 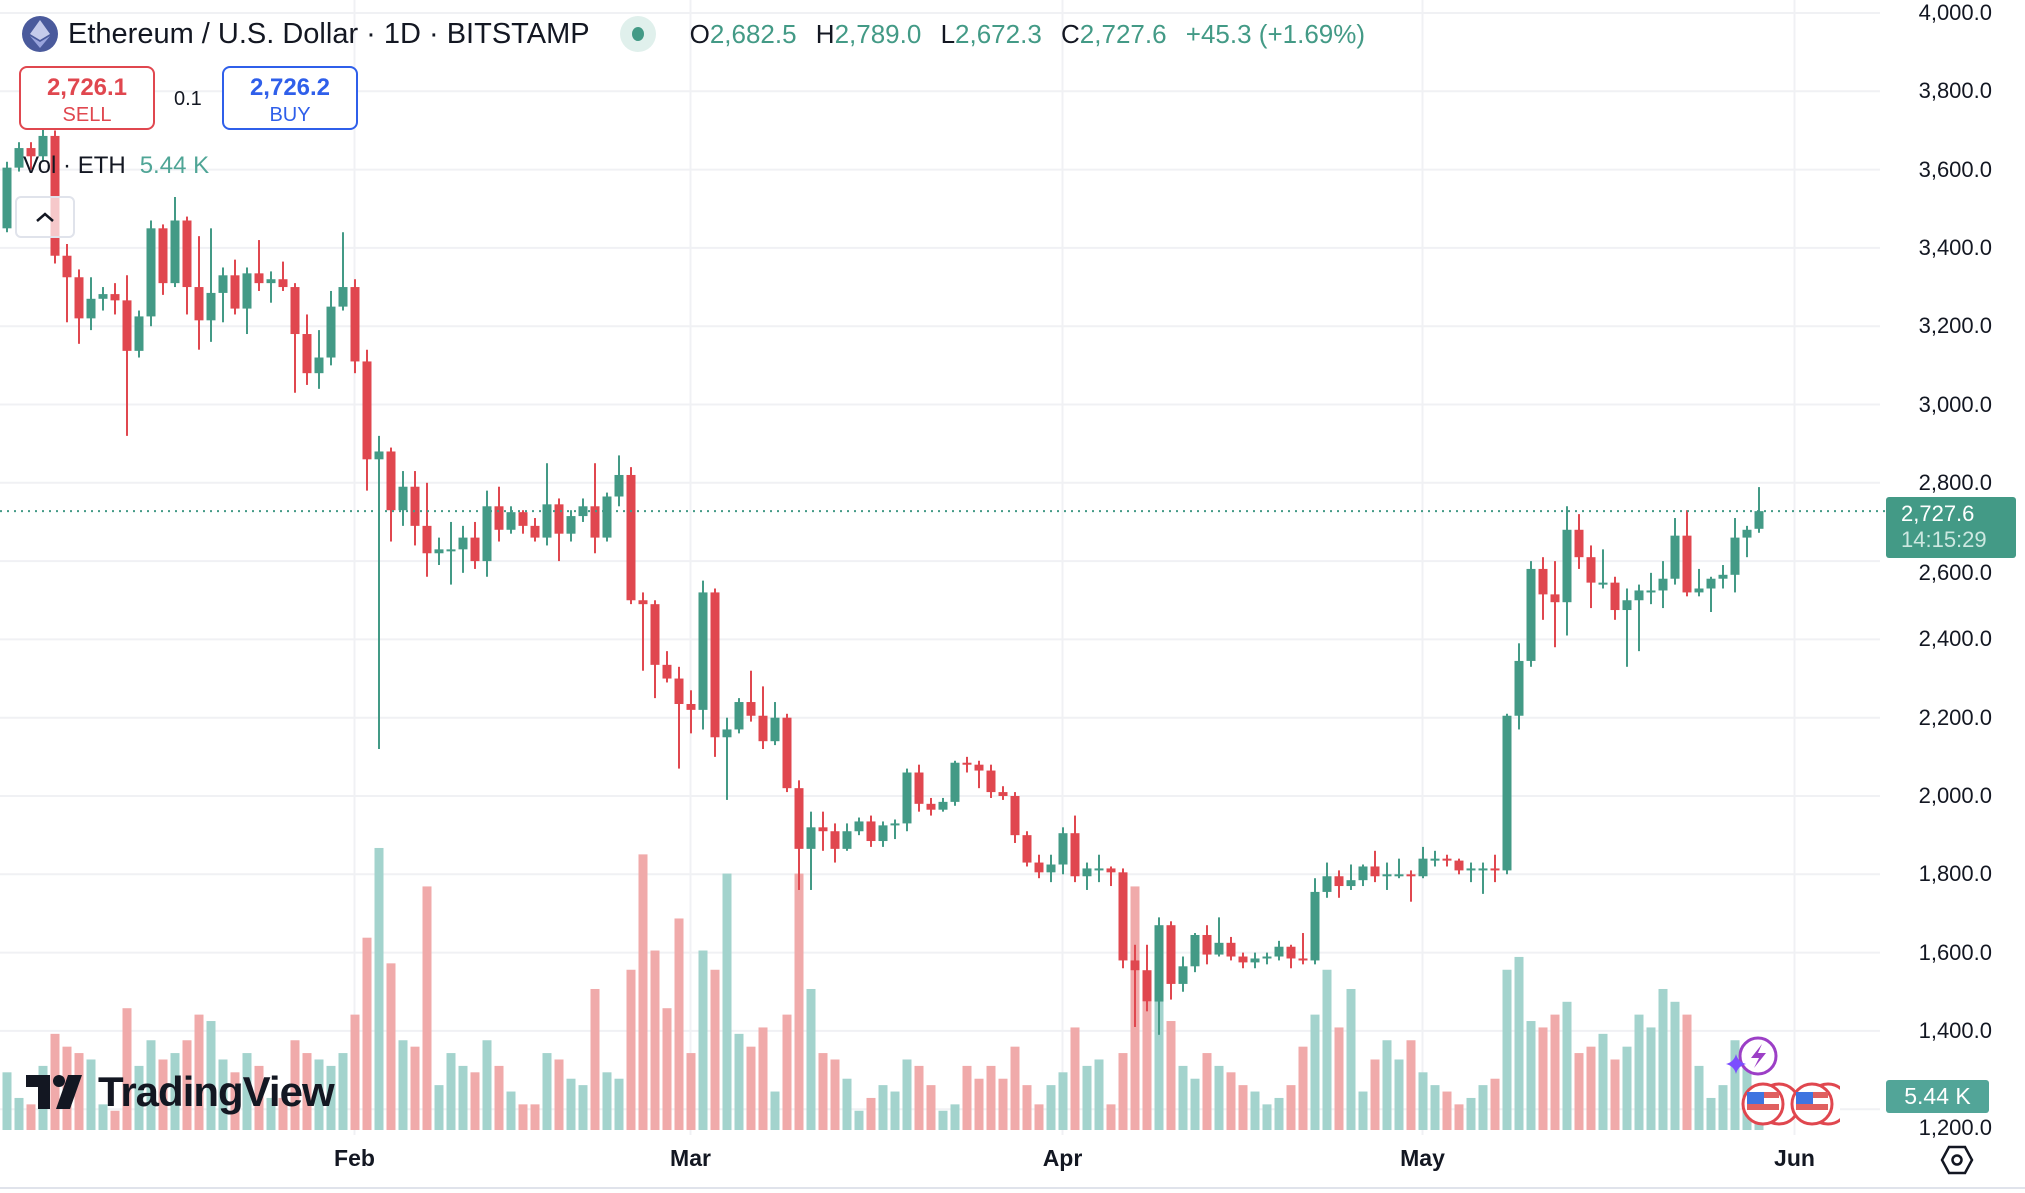 What do you see at coordinates (1955, 404) in the screenshot?
I see `price-tick-label: 3,000.0` at bounding box center [1955, 404].